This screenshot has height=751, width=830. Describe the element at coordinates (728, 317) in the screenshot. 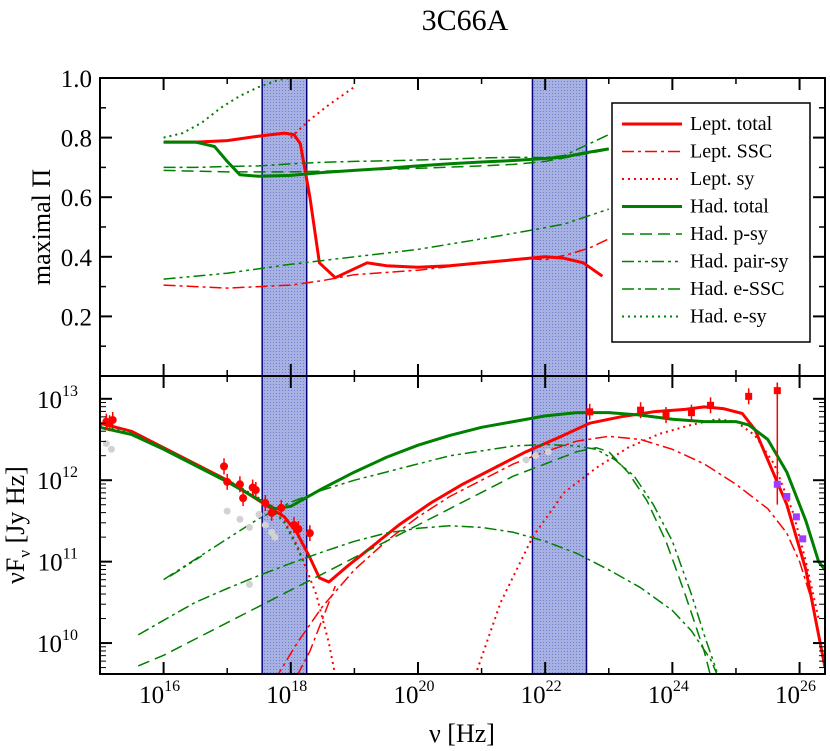

I see `legend-label-had-e-sy: Had. e-sy` at that location.